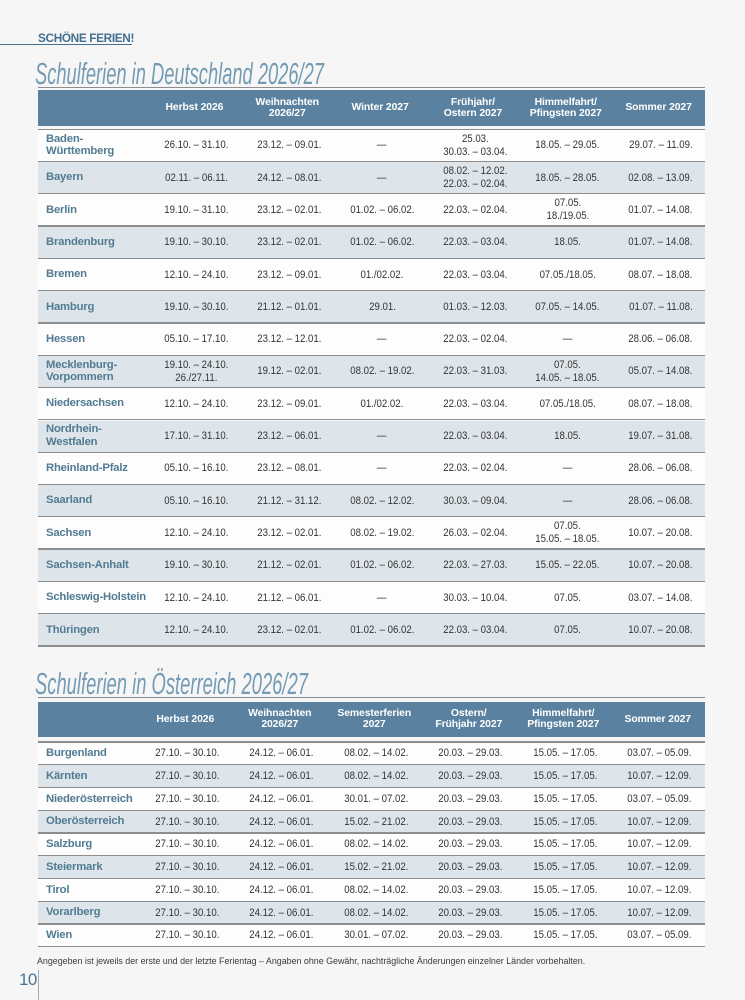 The height and width of the screenshot is (1000, 745). Describe the element at coordinates (180, 73) in the screenshot. I see `svg-text:Schulferien in Deutschland 202: Schulferien in Deutschland 2026/27` at that location.